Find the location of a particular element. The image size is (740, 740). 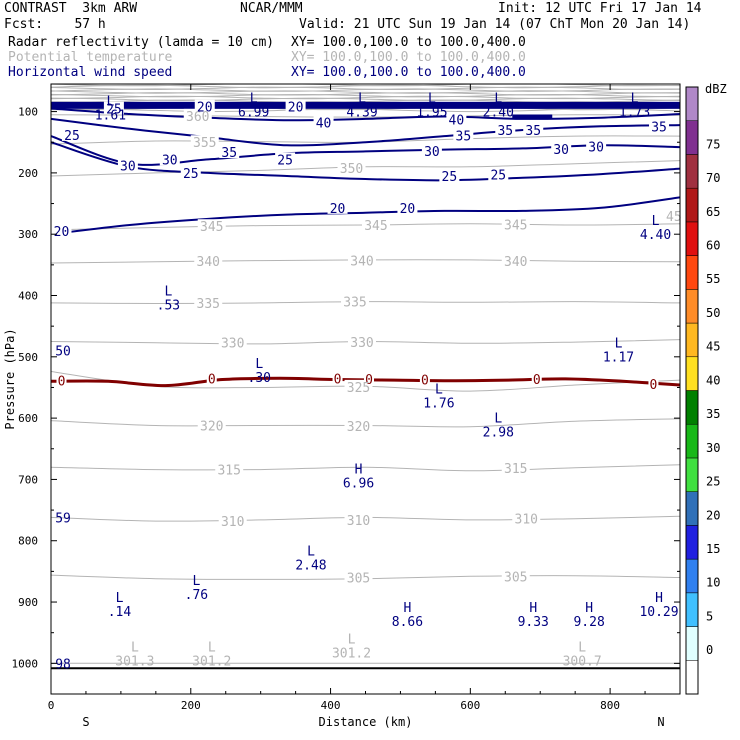

y-axis-label: Pressure (hPa) is located at coordinates (10, 378).